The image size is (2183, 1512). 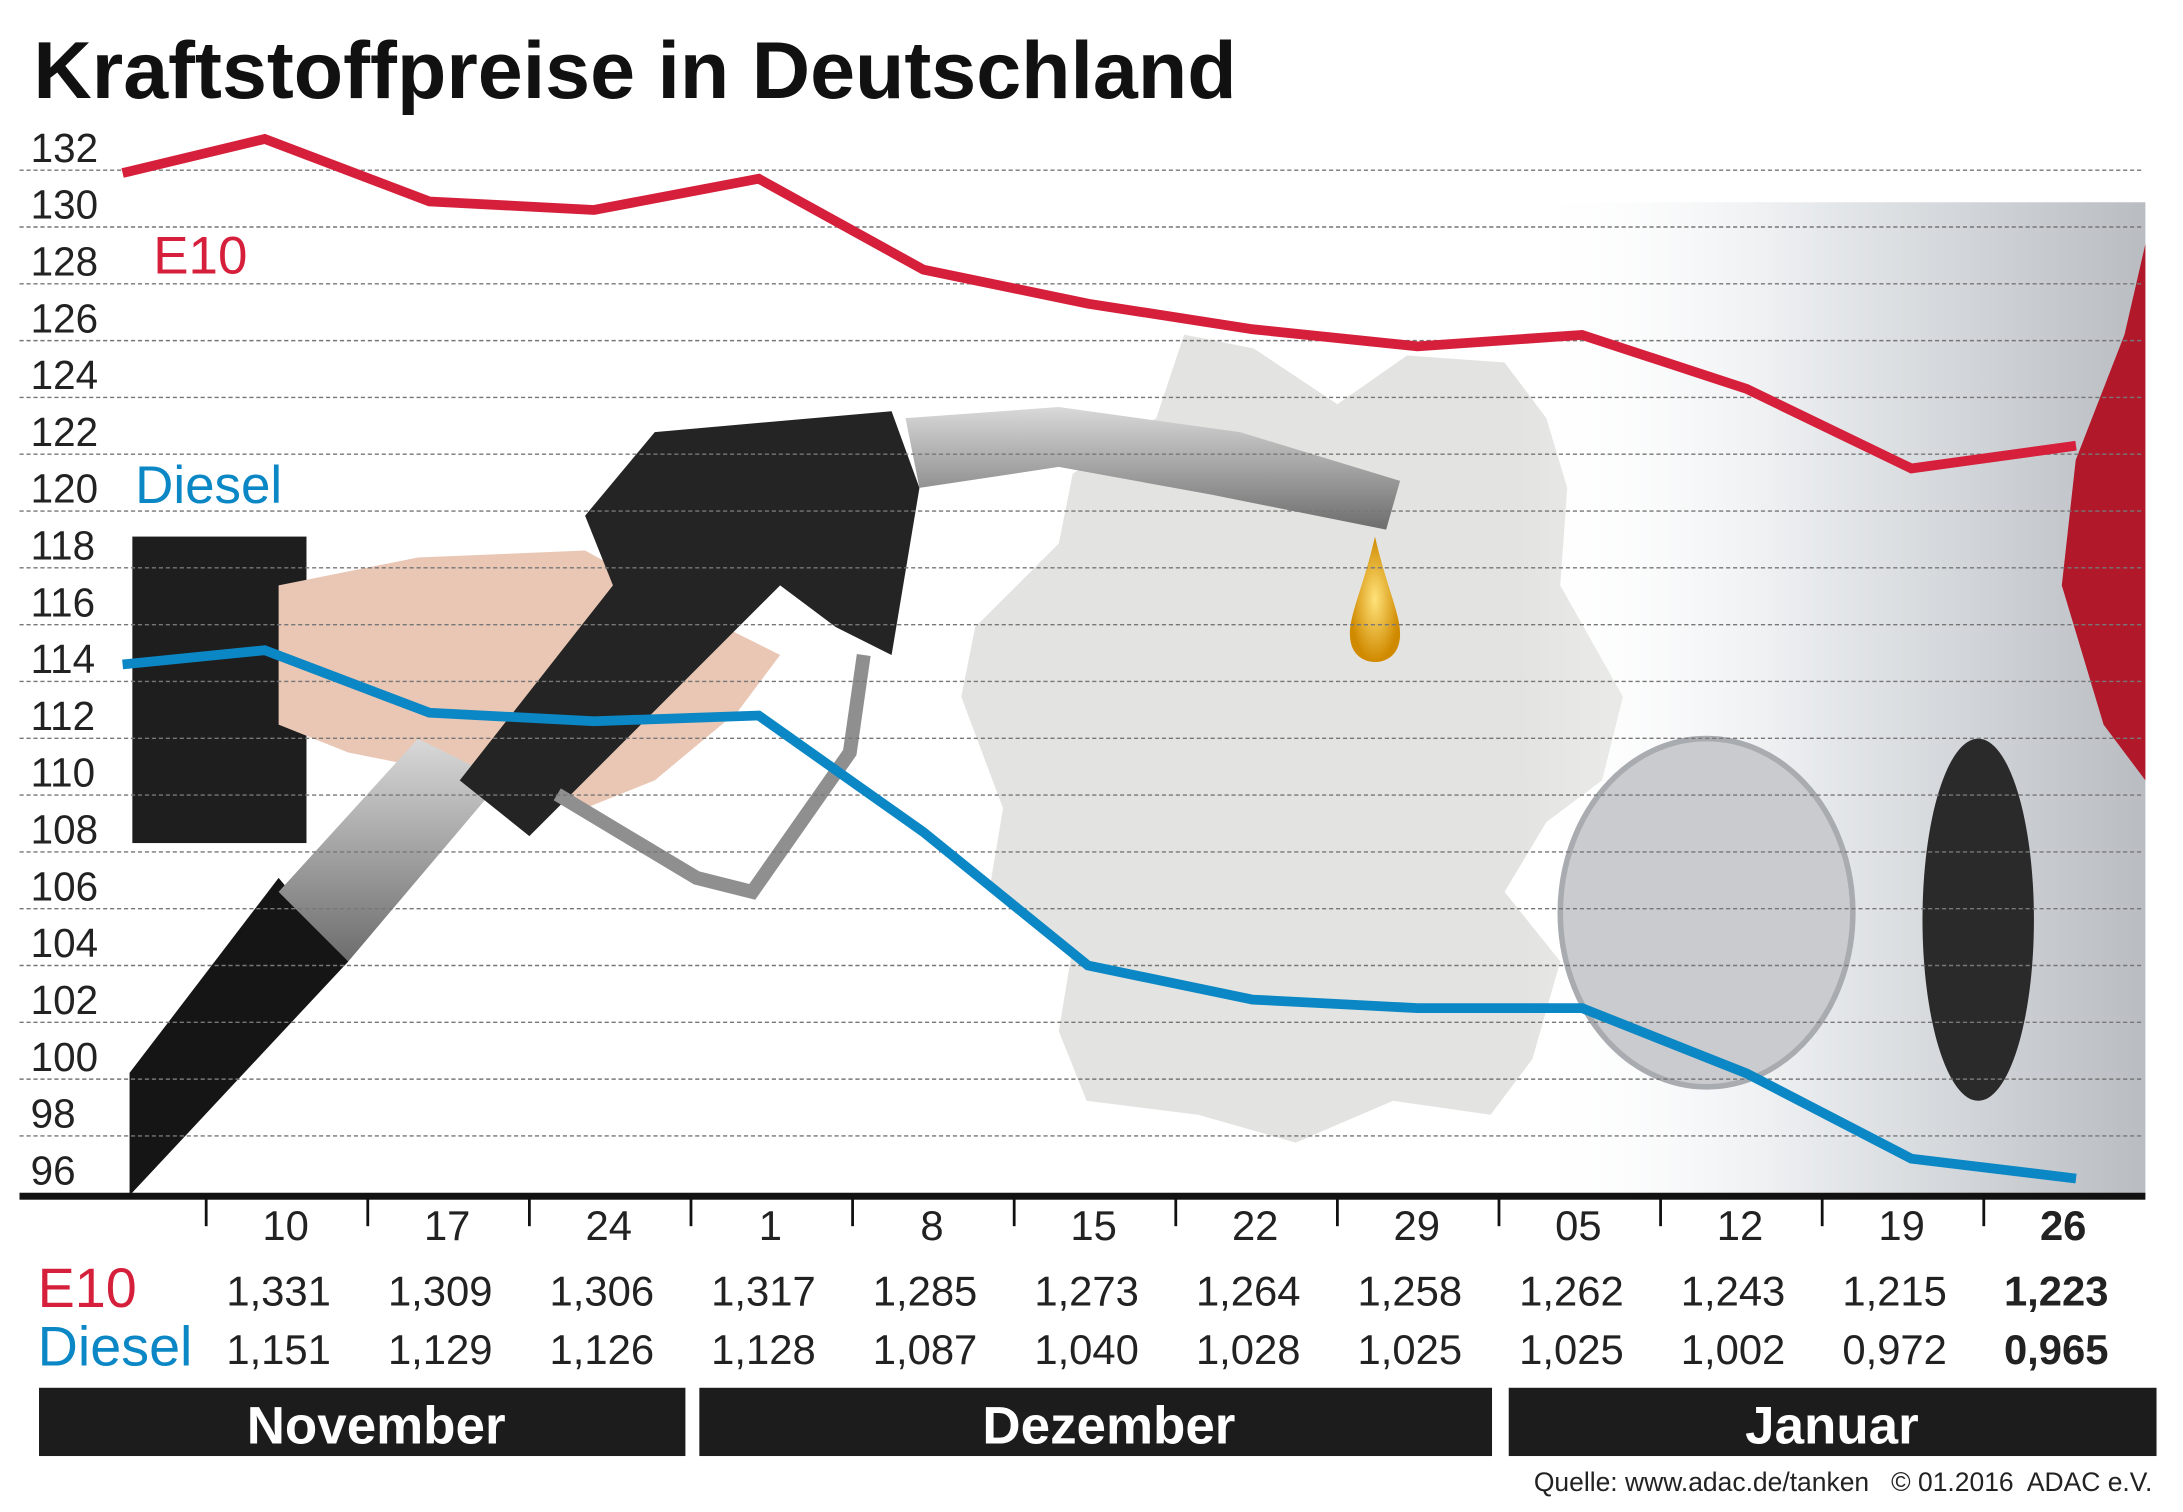 I want to click on x-tick-label: 29, so click(x=1417, y=1225).